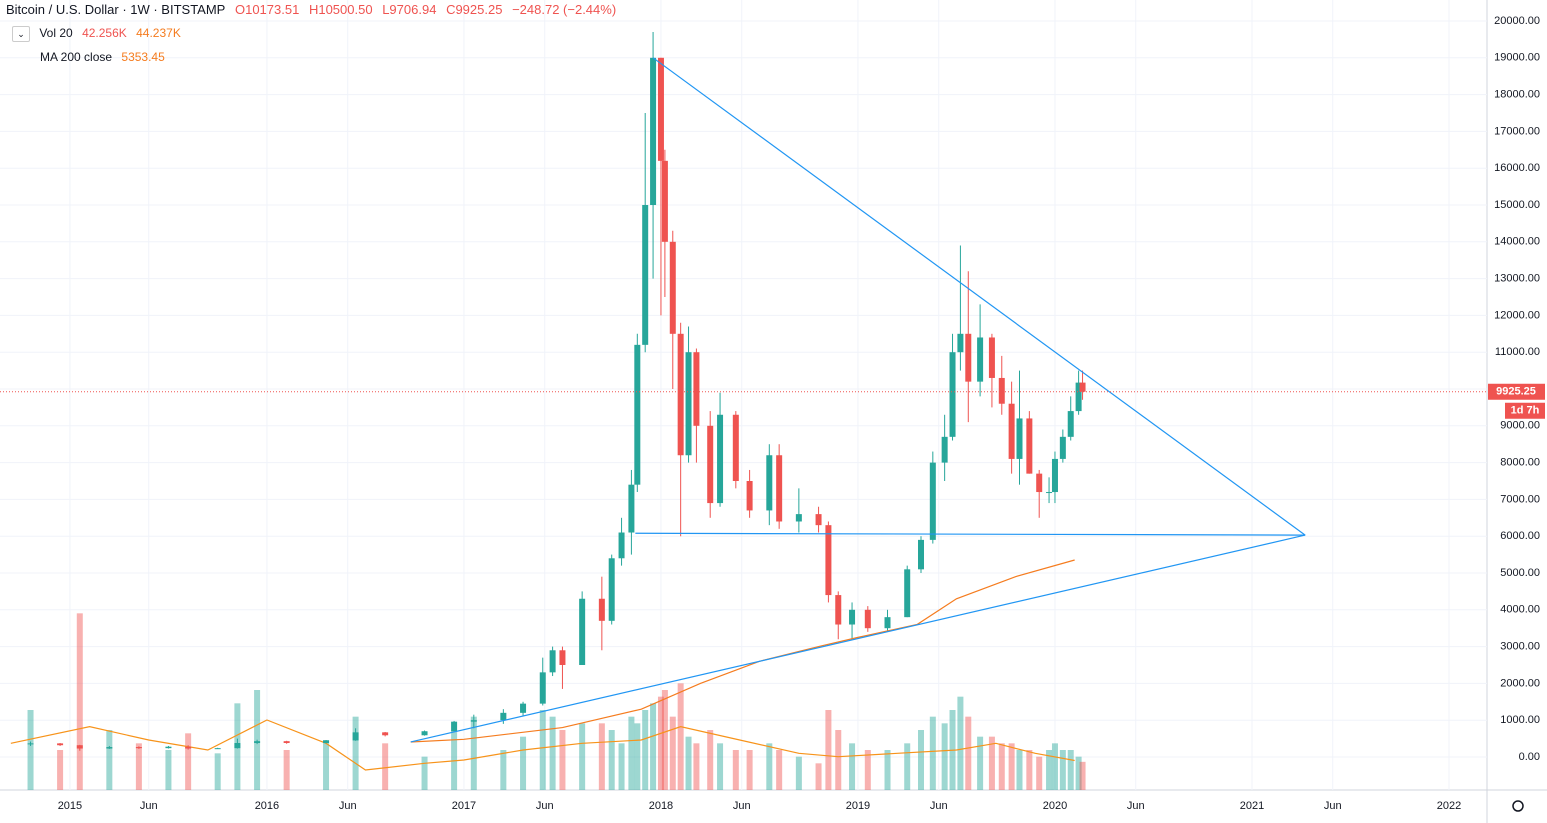 Image resolution: width=1547 pixels, height=823 pixels. What do you see at coordinates (1517, 168) in the screenshot?
I see `y-tick-label: 16000.00` at bounding box center [1517, 168].